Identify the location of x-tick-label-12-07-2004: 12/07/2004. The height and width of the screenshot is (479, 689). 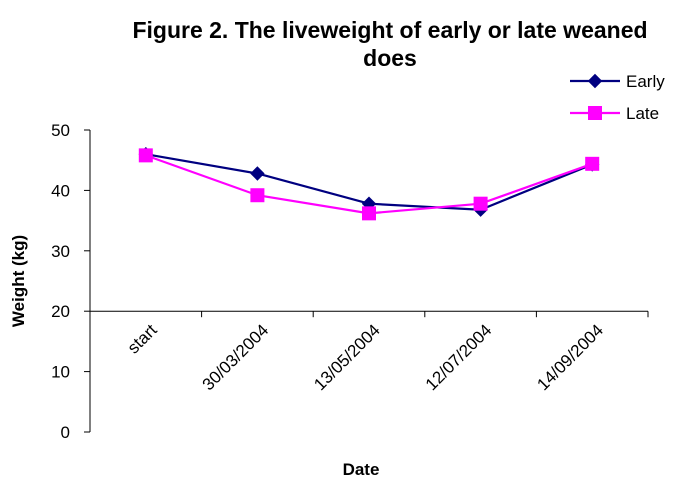
(459, 358).